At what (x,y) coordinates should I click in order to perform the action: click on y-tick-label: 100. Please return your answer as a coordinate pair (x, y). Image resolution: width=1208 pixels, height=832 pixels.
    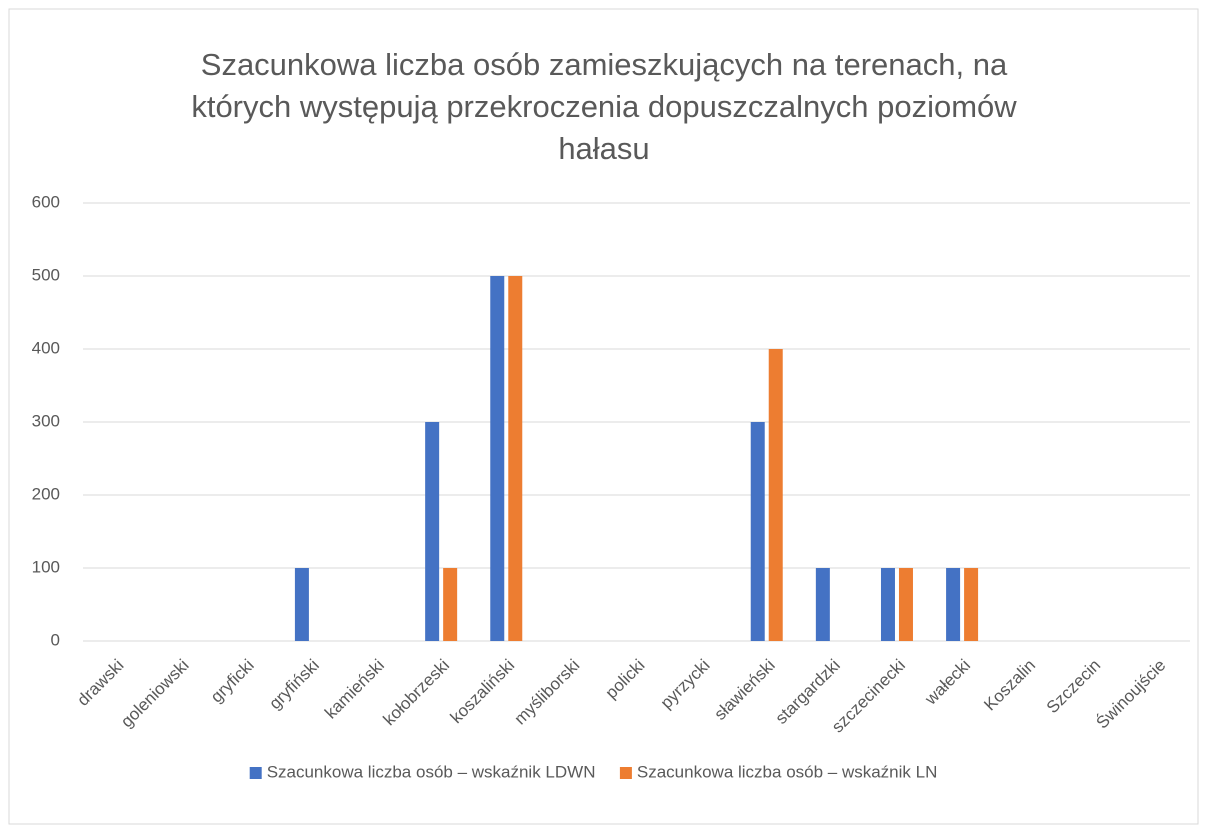
    Looking at the image, I should click on (46, 566).